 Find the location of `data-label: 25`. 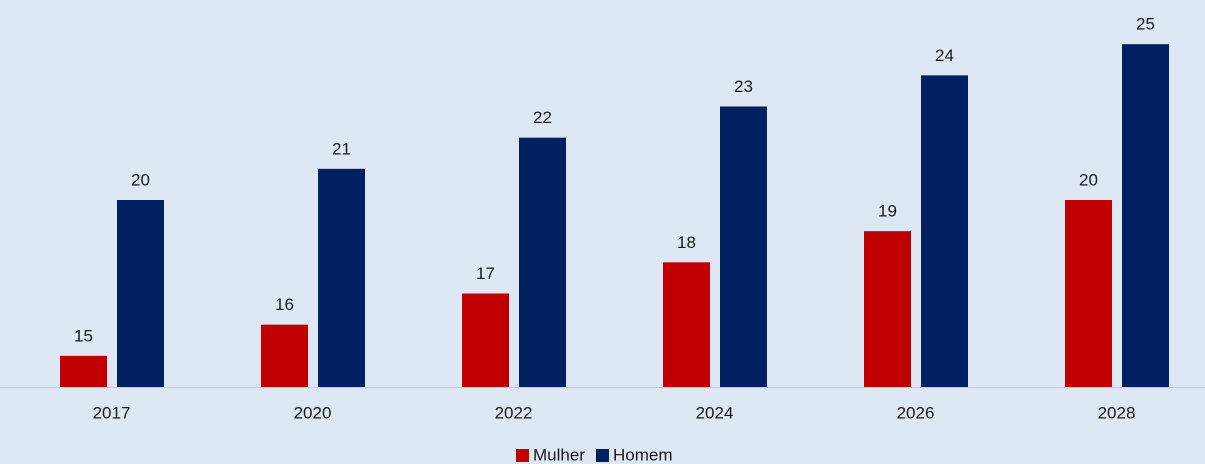

data-label: 25 is located at coordinates (1145, 24).